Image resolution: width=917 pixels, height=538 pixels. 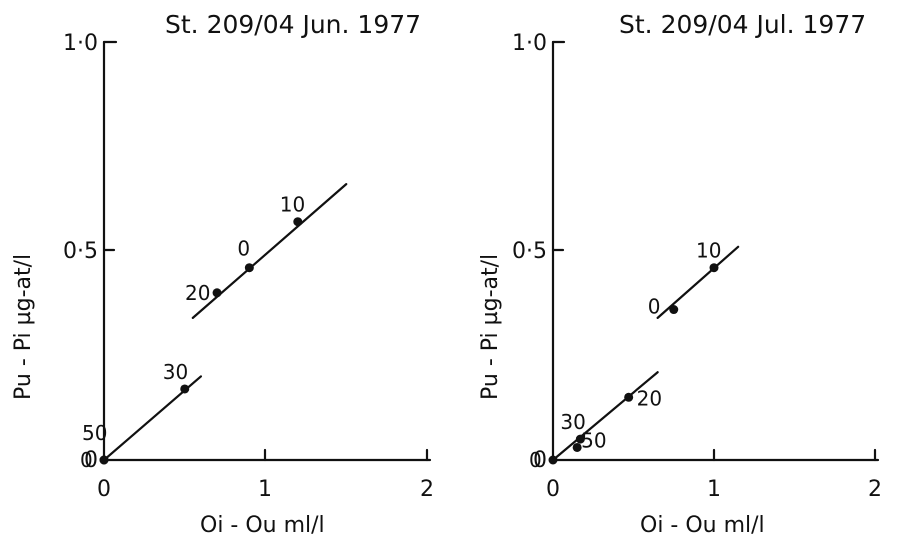 What do you see at coordinates (742, 24) in the screenshot?
I see `chart-title: St. 209/04 Jul. 1977` at bounding box center [742, 24].